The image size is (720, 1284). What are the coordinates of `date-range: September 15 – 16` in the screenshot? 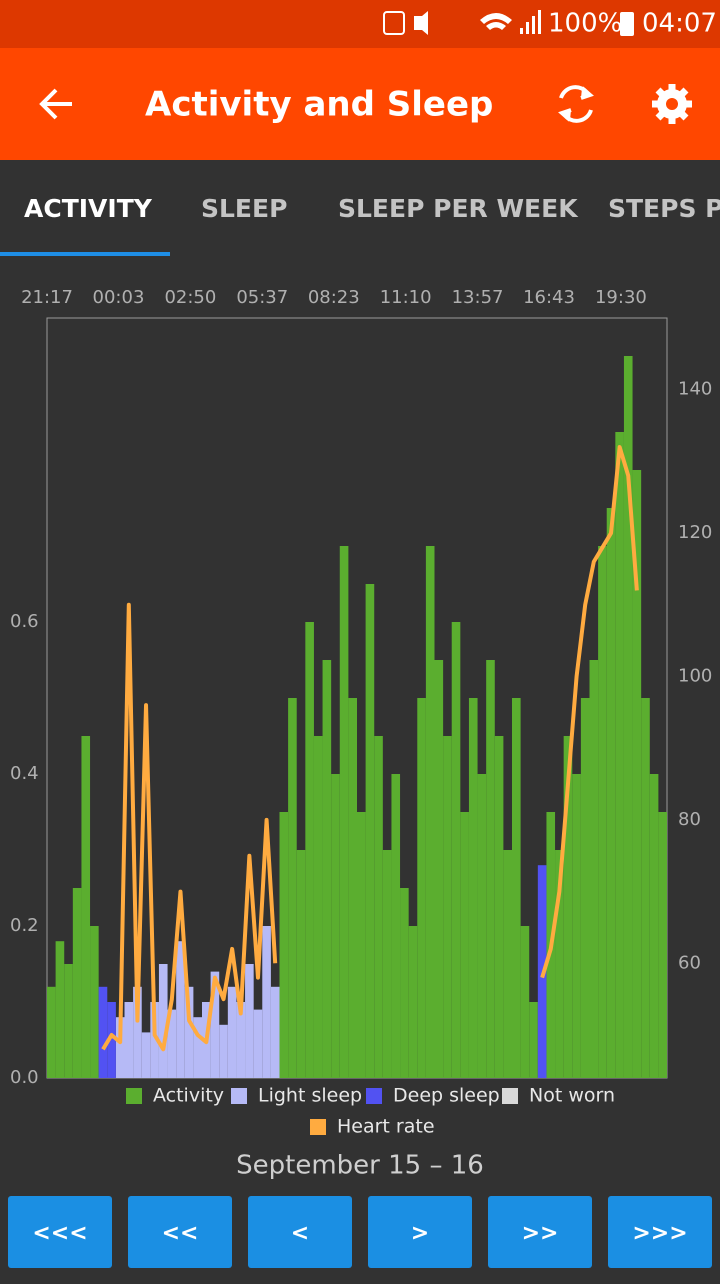 It's located at (360, 1166).